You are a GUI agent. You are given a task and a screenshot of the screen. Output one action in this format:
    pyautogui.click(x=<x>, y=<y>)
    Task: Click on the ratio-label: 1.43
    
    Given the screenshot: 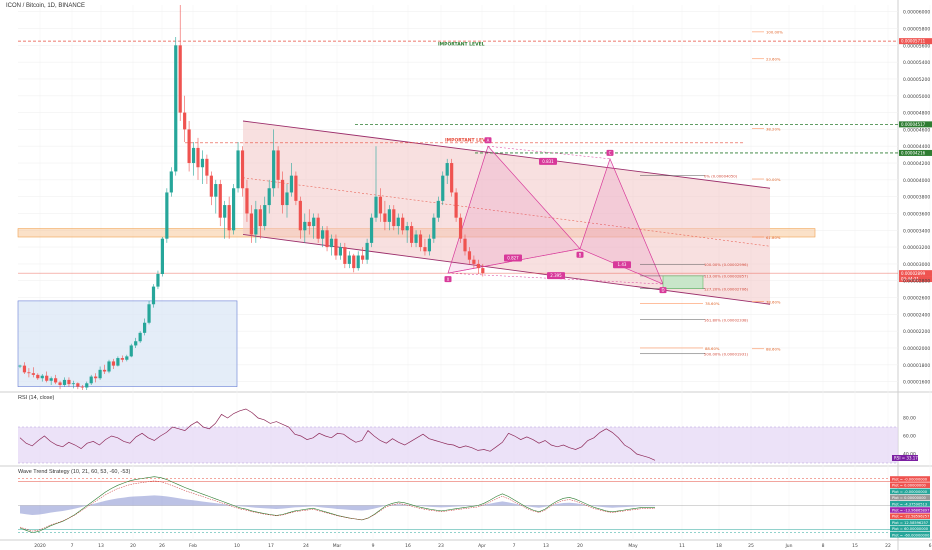 What is the action you would take?
    pyautogui.click(x=622, y=264)
    